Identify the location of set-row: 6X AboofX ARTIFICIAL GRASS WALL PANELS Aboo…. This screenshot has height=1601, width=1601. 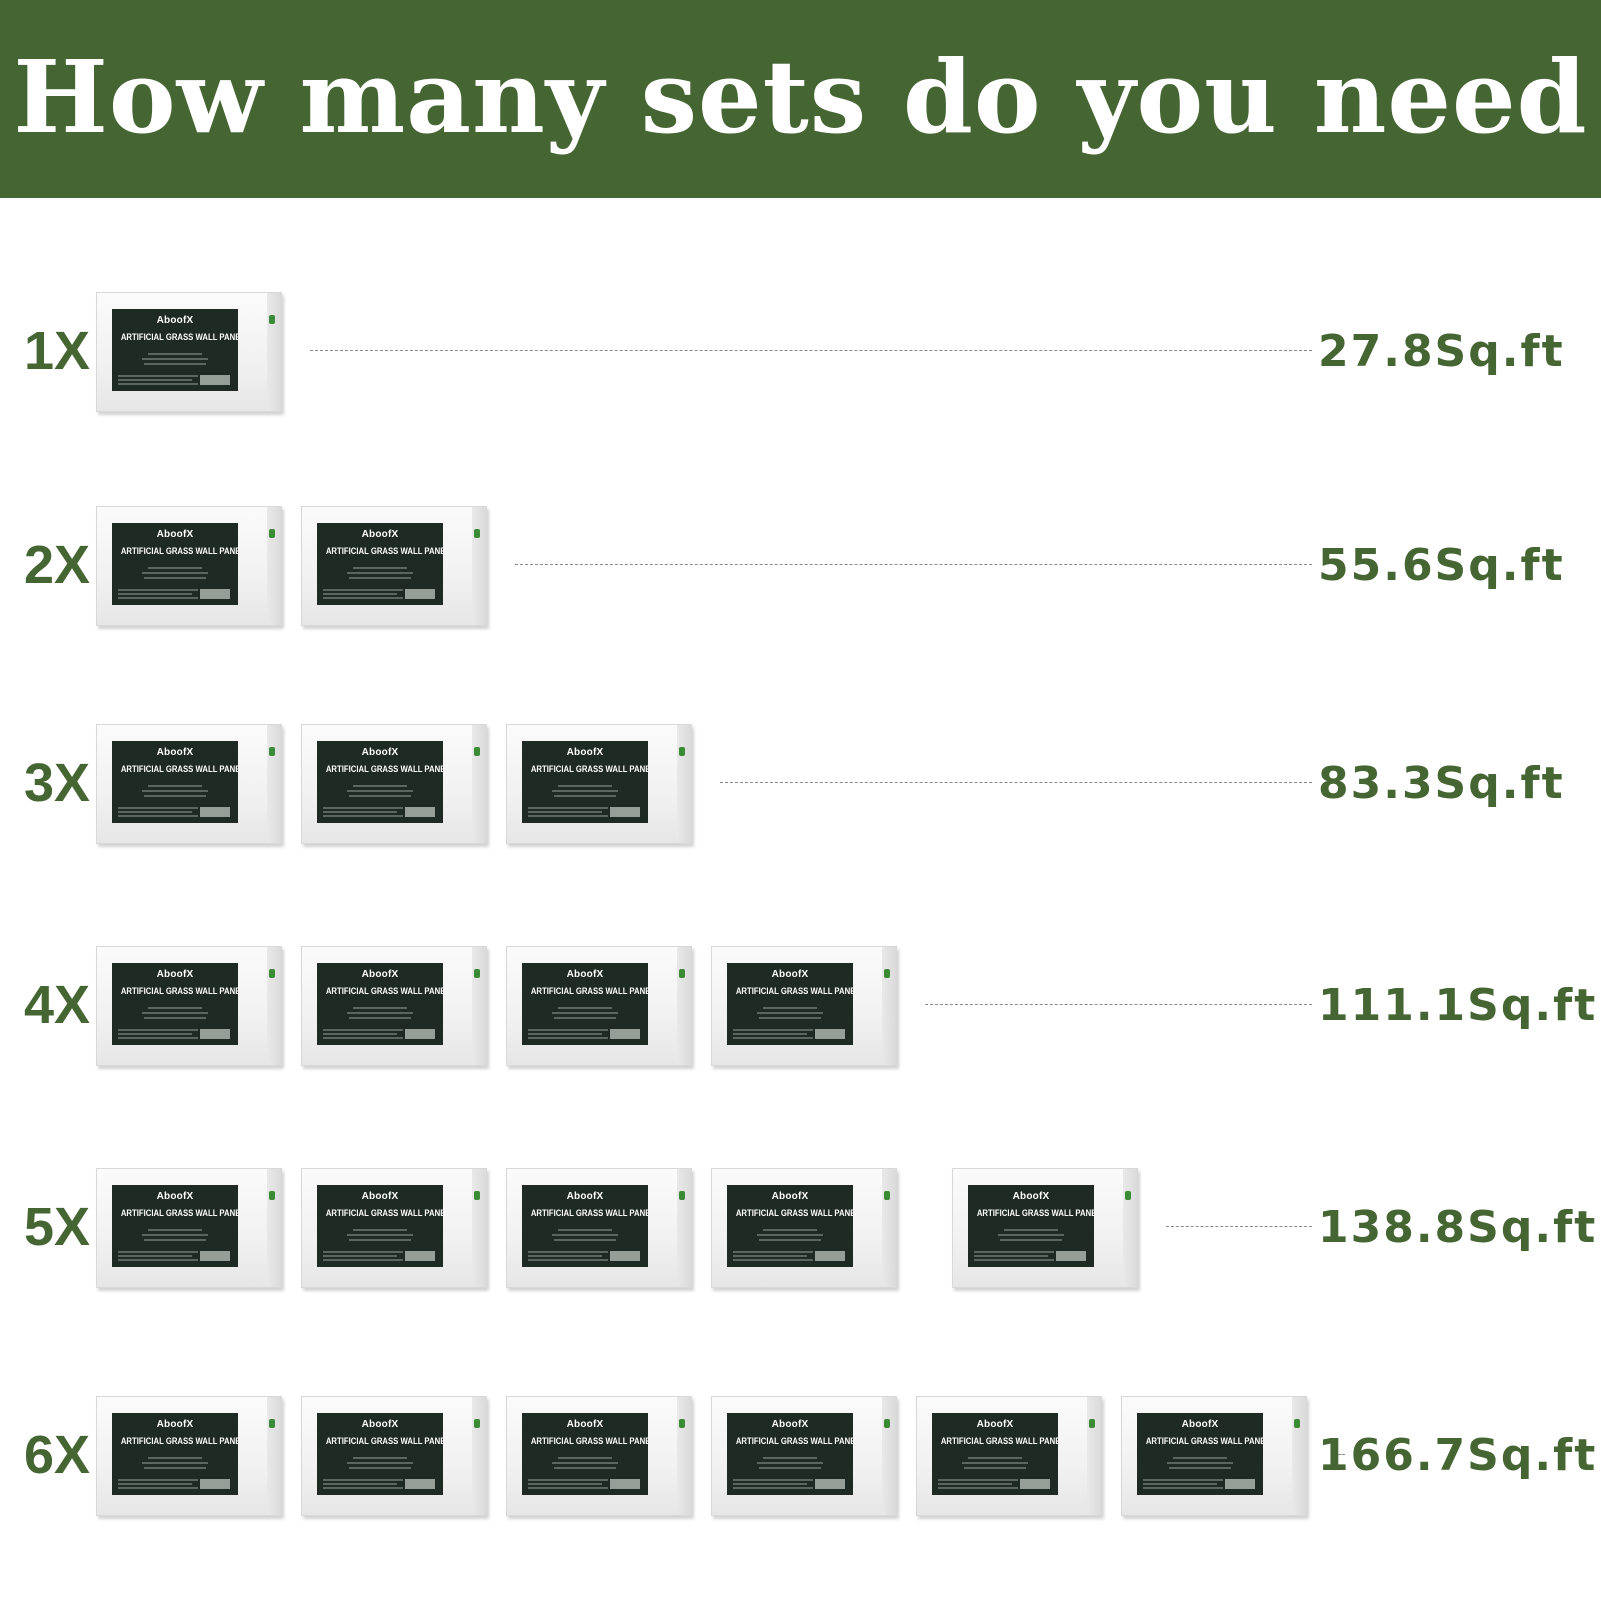
(800, 1455).